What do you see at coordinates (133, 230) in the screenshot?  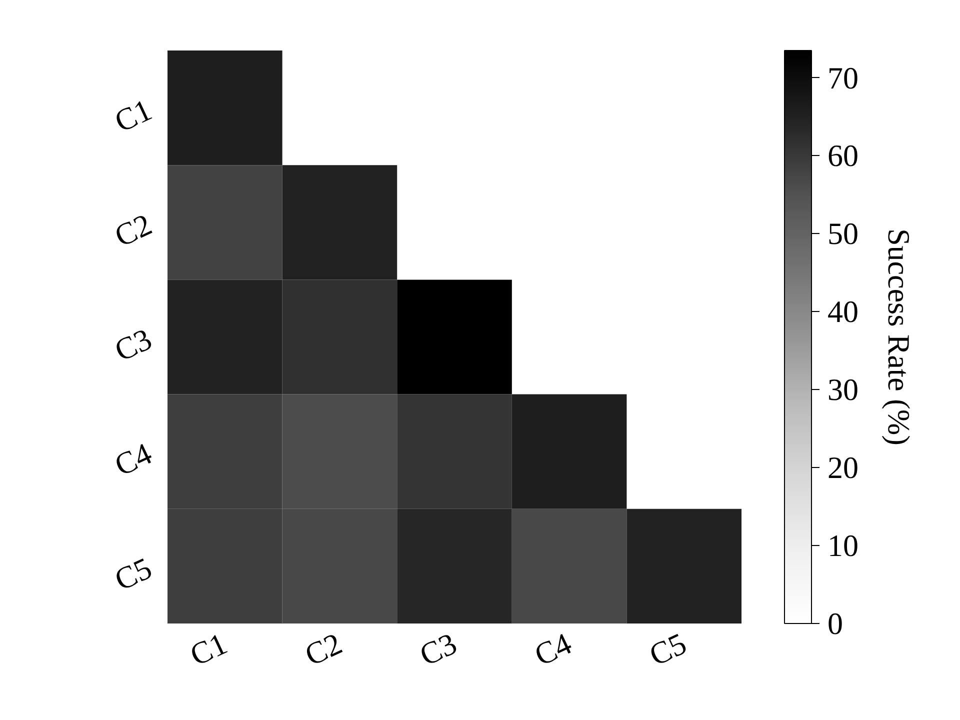 I see `y-tick-label: C2` at bounding box center [133, 230].